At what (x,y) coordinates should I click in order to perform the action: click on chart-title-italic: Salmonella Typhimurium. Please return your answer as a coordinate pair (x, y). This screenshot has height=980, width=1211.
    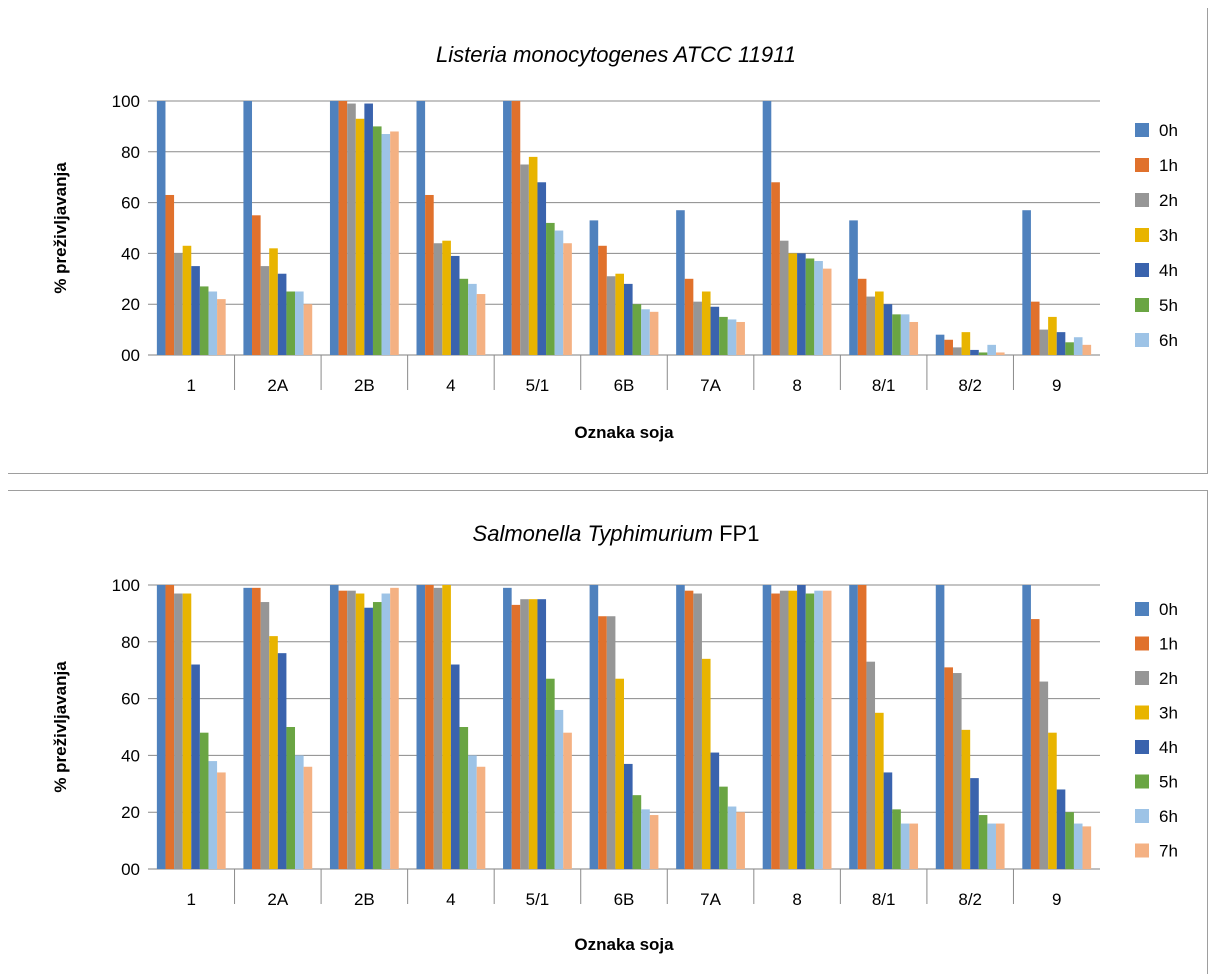
    Looking at the image, I should click on (593, 533).